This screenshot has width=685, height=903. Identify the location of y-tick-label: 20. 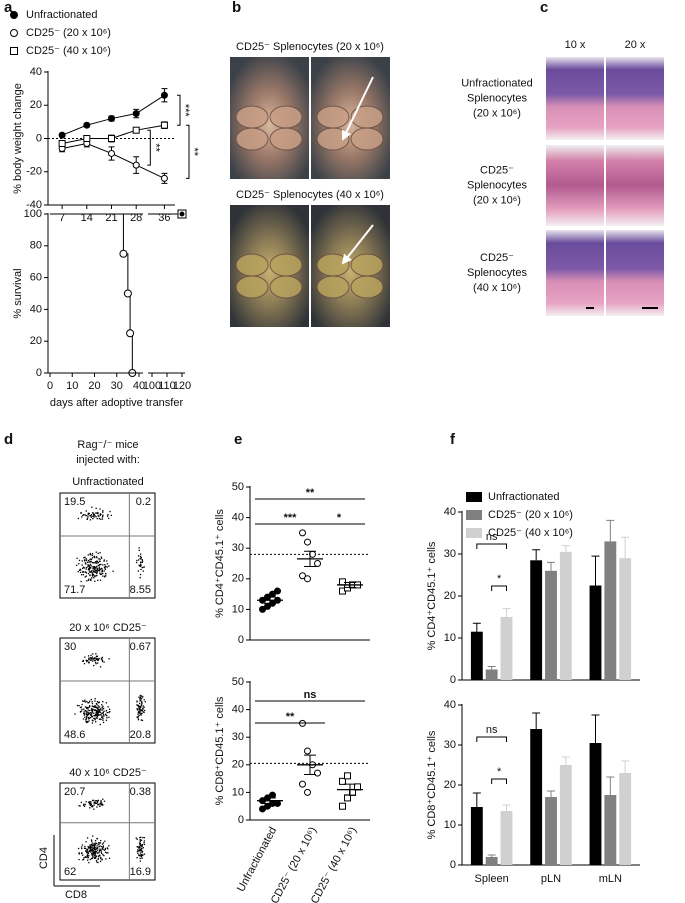
(238, 765).